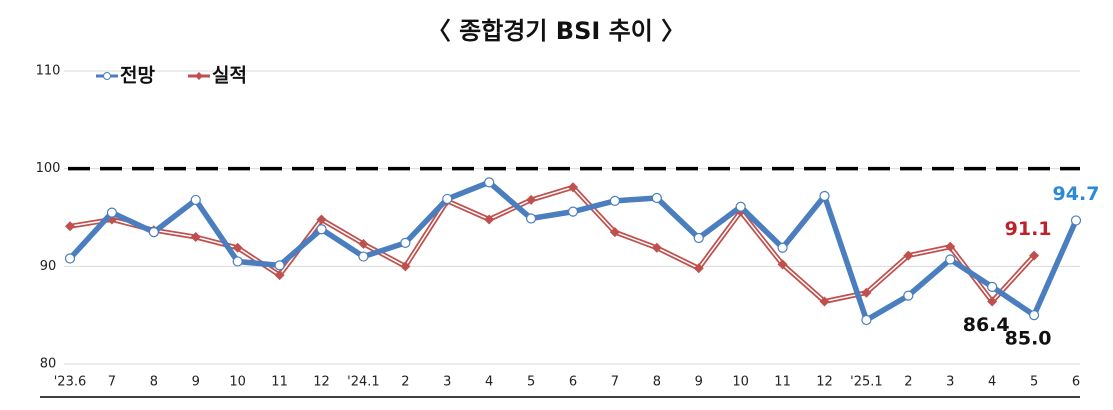 Image resolution: width=1113 pixels, height=410 pixels. Describe the element at coordinates (1028, 229) in the screenshot. I see `value-label: 91.1` at that location.